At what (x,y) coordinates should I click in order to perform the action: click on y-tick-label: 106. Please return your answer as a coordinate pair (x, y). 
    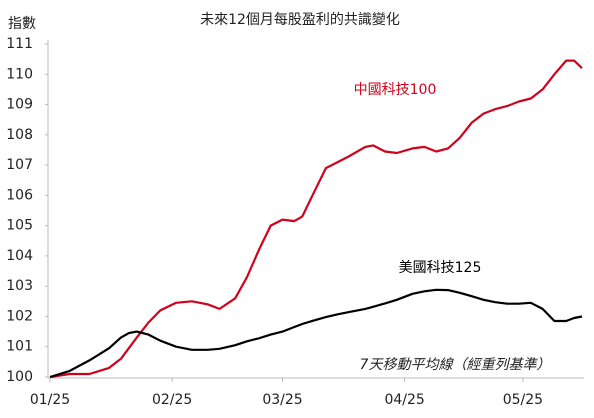
    Looking at the image, I should click on (19, 195).